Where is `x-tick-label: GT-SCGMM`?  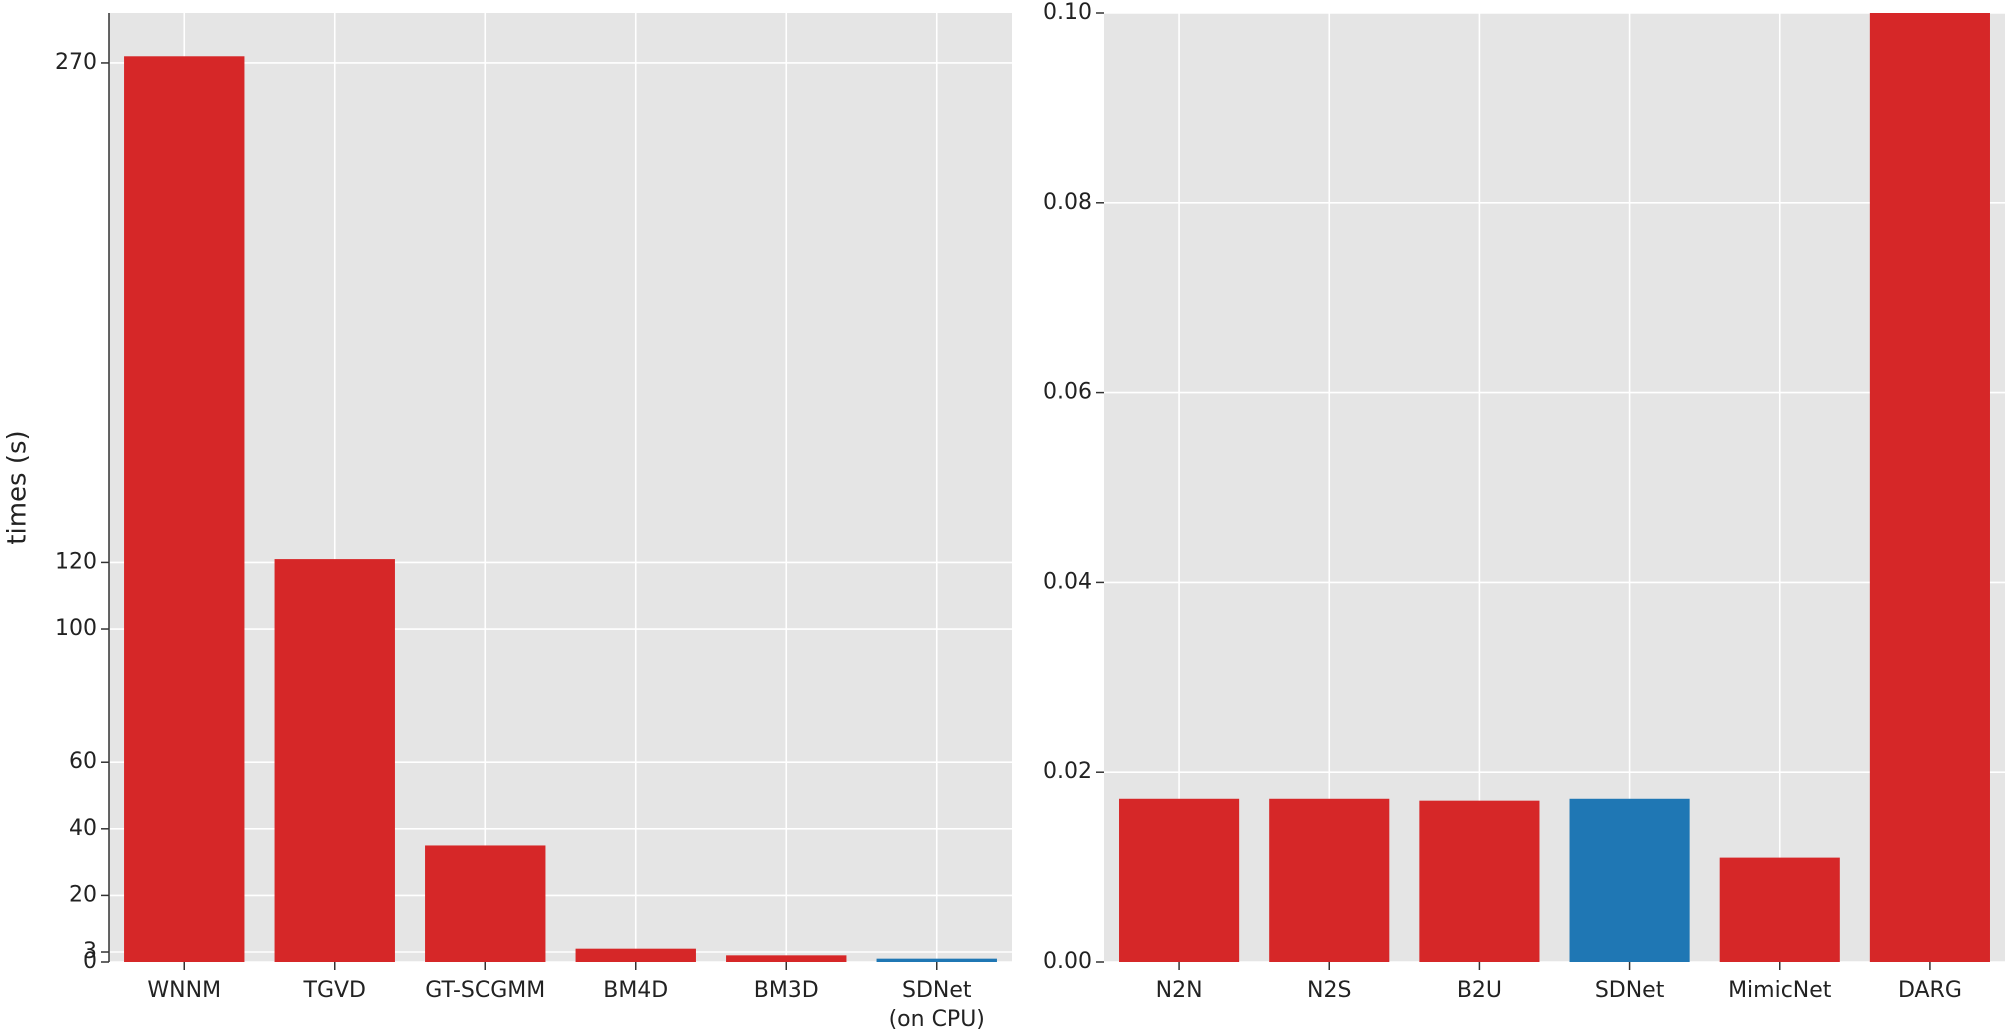 x-tick-label: GT-SCGMM is located at coordinates (485, 990).